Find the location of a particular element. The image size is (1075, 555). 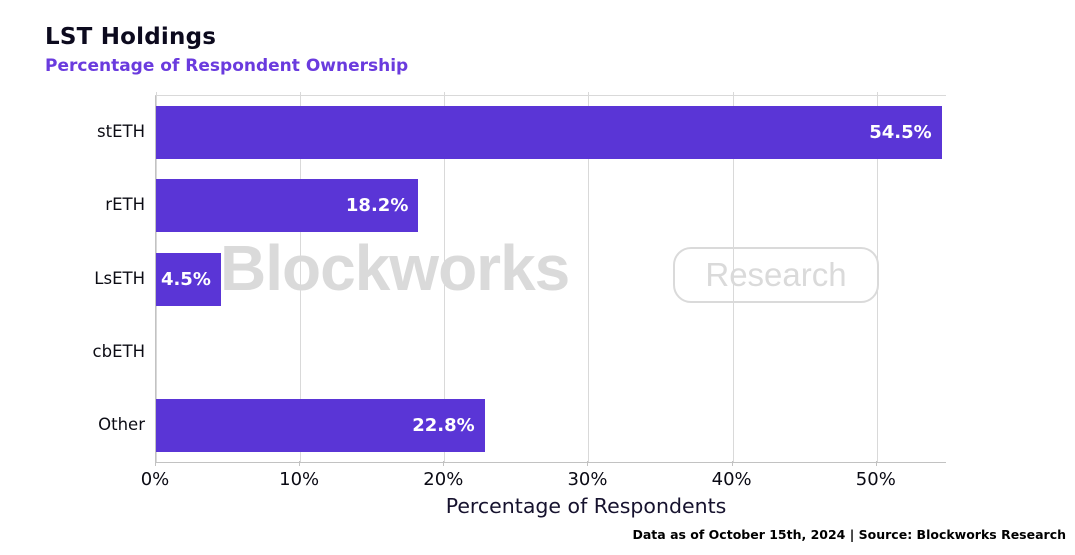

bar-lseth: 4.5% is located at coordinates (188, 279).